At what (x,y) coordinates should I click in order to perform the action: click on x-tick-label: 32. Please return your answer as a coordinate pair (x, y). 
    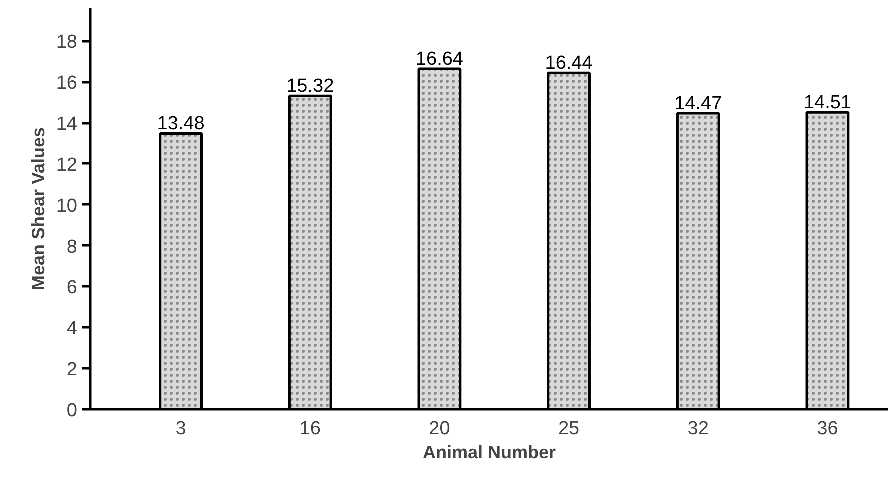
    Looking at the image, I should click on (698, 429).